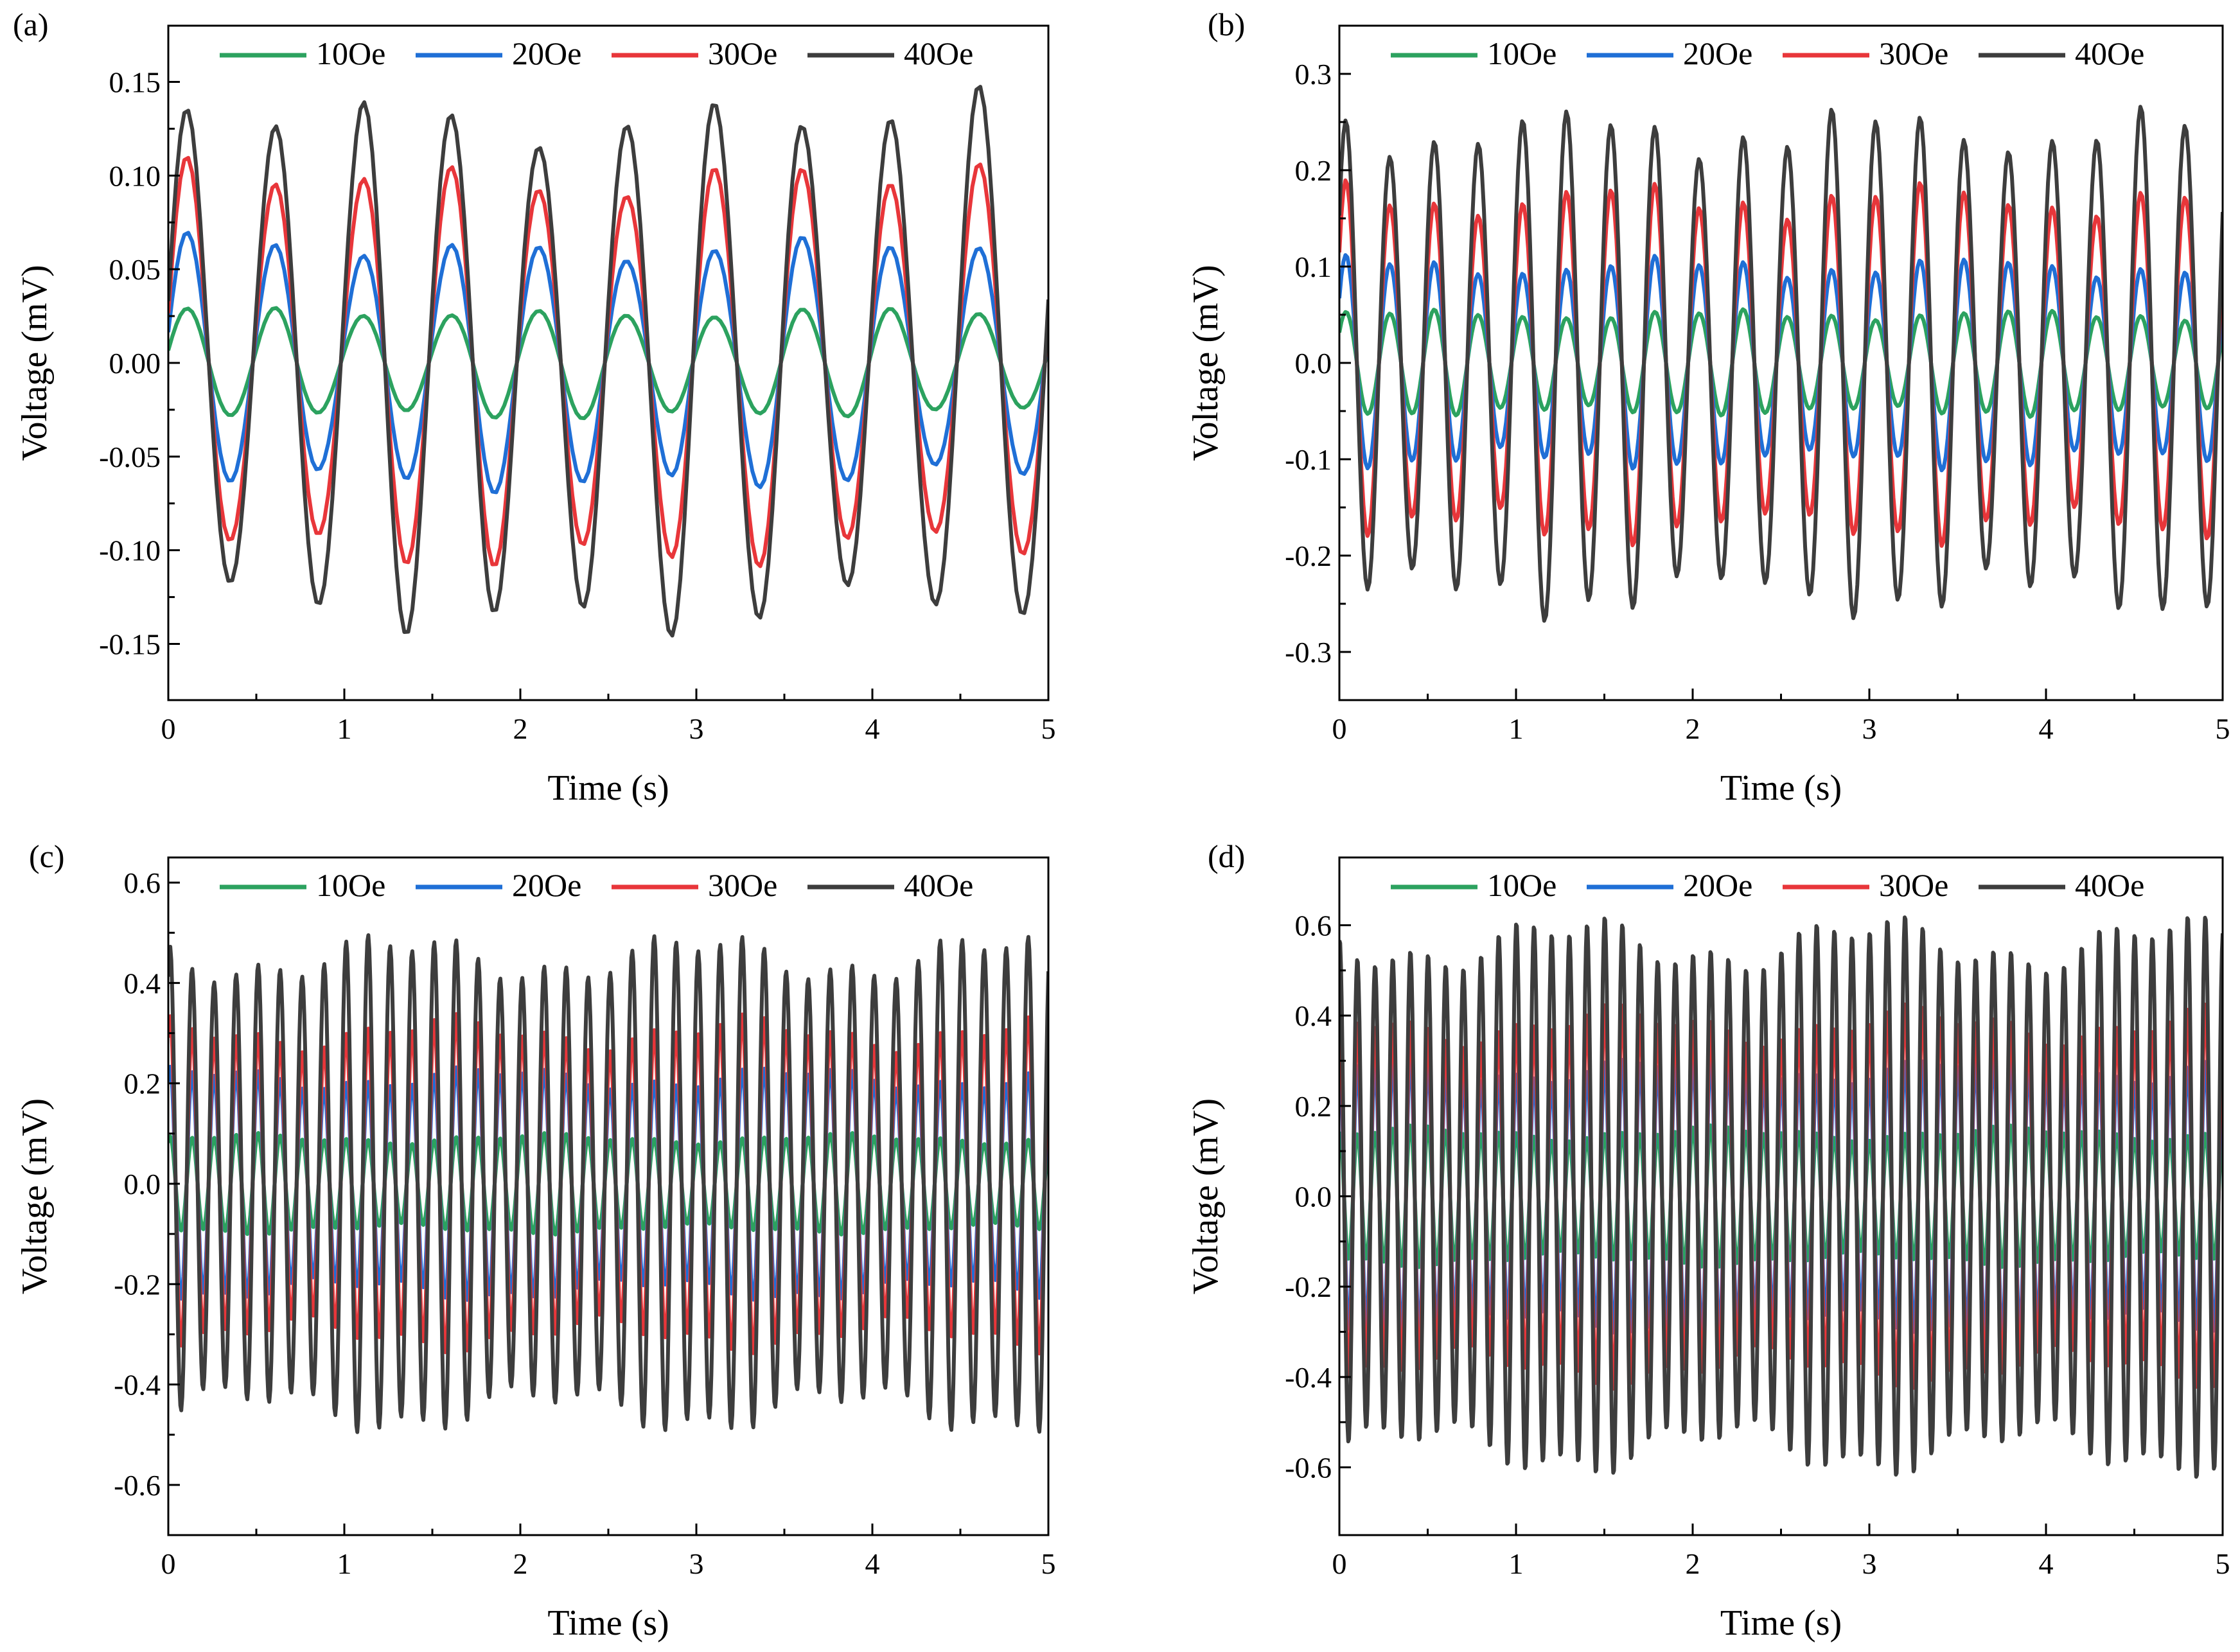 Image resolution: width=2240 pixels, height=1652 pixels. Describe the element at coordinates (135, 83) in the screenshot. I see `y-tick-label: 0.15` at that location.